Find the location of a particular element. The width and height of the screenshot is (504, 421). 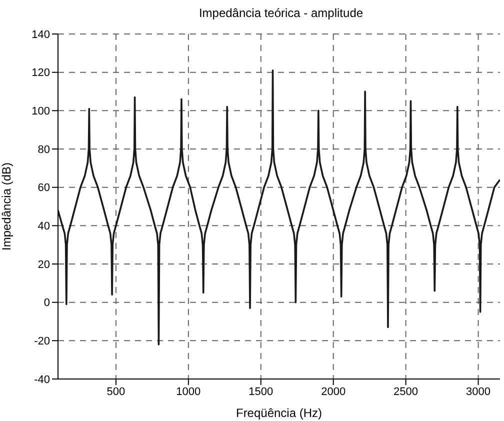

y-tick-label: 120 is located at coordinates (41, 73).